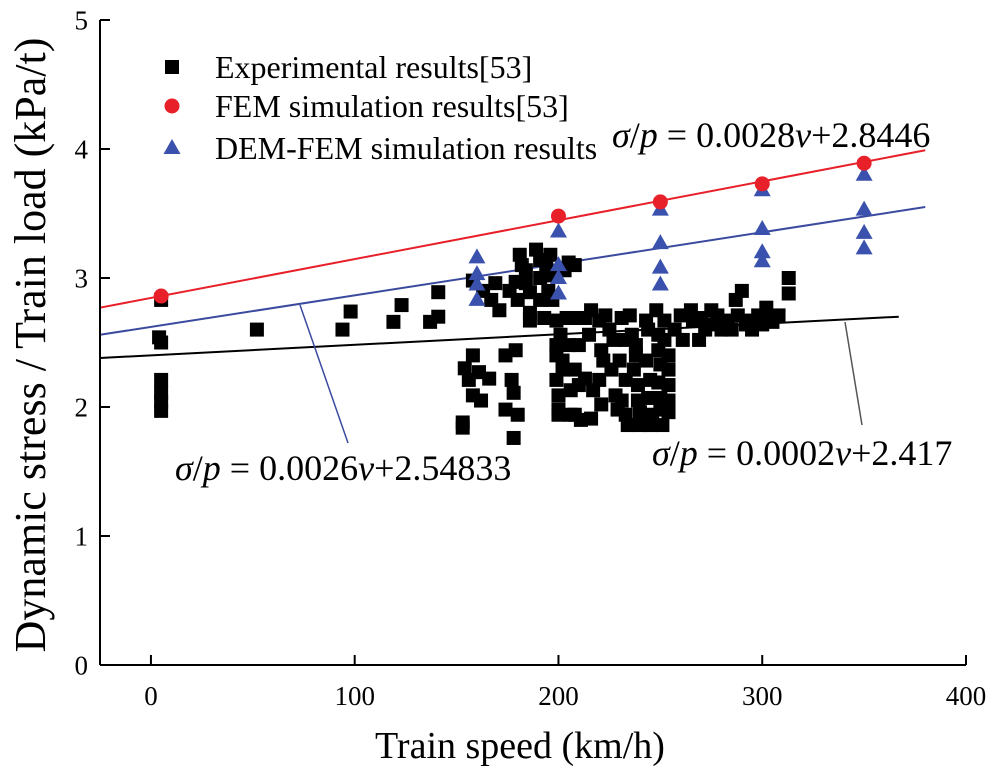 Image resolution: width=1000 pixels, height=773 pixels. What do you see at coordinates (82, 407) in the screenshot?
I see `y-tick-label: 2` at bounding box center [82, 407].